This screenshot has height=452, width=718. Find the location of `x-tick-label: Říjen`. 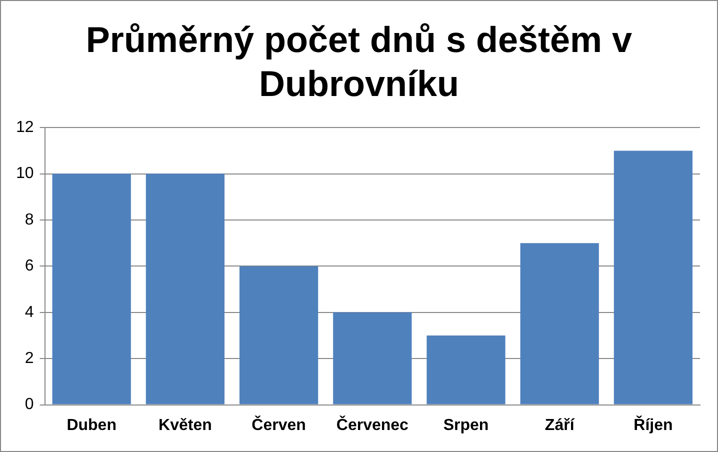

x-tick-label: Říjen is located at coordinates (653, 424).